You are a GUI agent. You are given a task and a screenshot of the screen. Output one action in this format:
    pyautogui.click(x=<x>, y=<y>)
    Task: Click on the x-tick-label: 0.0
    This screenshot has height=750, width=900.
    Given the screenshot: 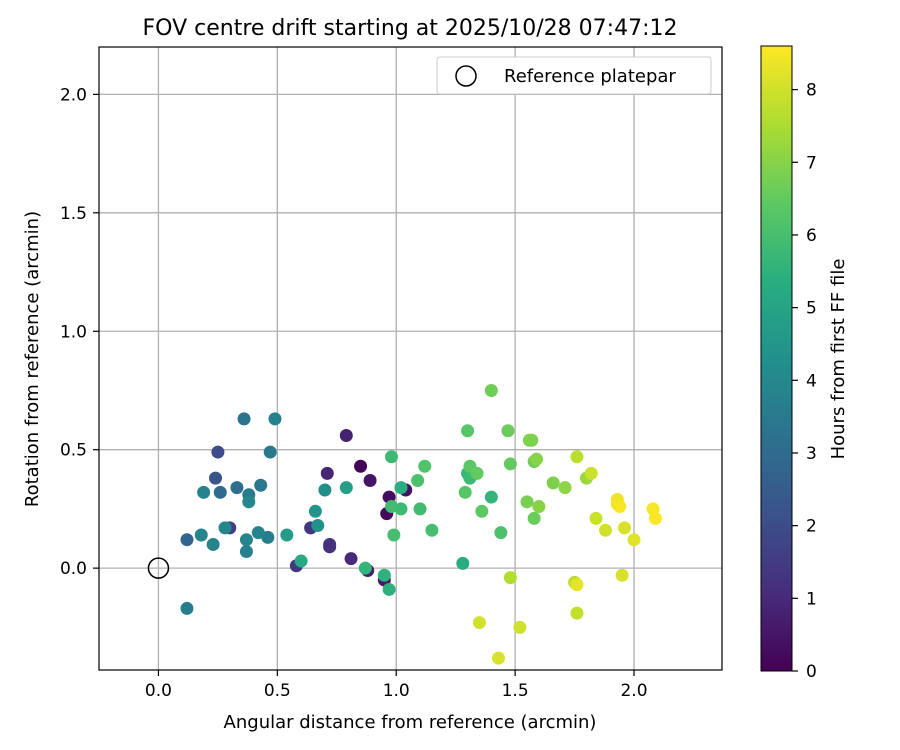 What is the action you would take?
    pyautogui.click(x=158, y=691)
    